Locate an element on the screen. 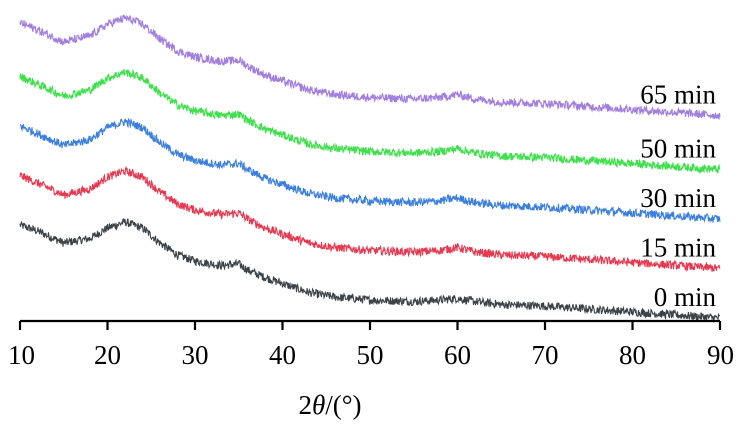 The height and width of the screenshot is (426, 740). x-axis-title-suffix: /(°) is located at coordinates (343, 405).